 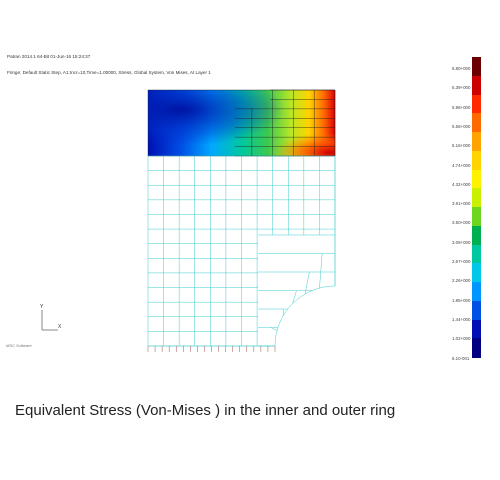 What do you see at coordinates (211, 349) in the screenshot?
I see `boundary-constraint` at bounding box center [211, 349].